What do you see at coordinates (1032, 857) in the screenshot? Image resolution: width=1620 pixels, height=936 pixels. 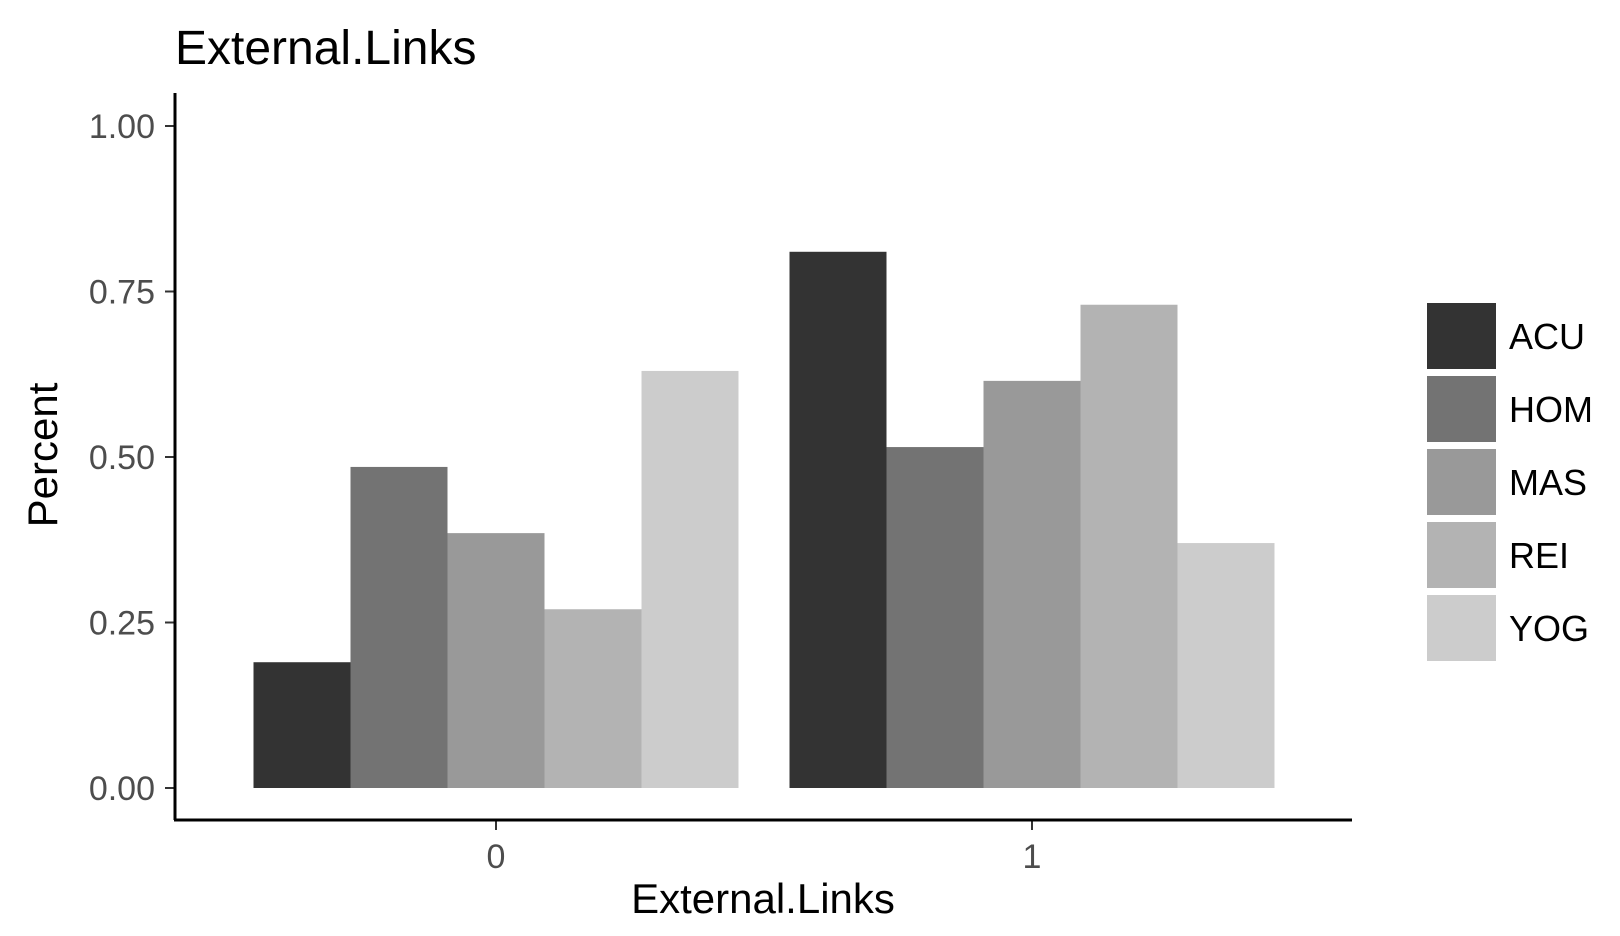 I see `x-tick-label: 1` at bounding box center [1032, 857].